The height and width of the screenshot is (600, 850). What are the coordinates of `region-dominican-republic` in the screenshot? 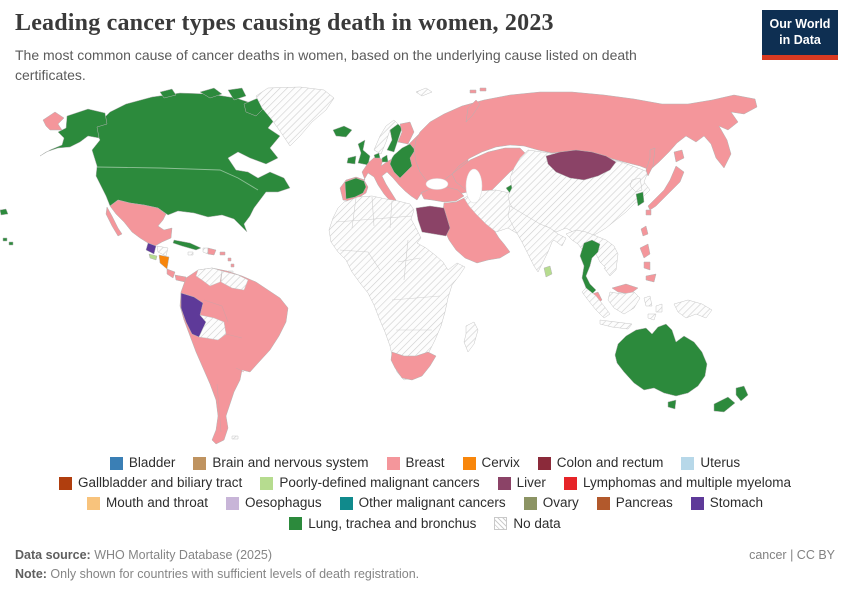 It's located at (212, 251).